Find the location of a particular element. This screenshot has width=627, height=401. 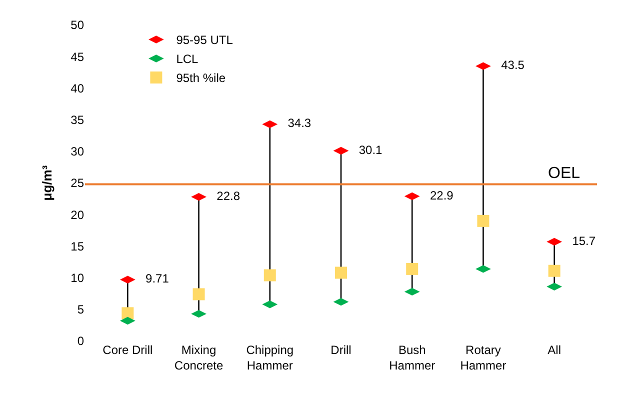

data-label: 34.3 is located at coordinates (295, 123).